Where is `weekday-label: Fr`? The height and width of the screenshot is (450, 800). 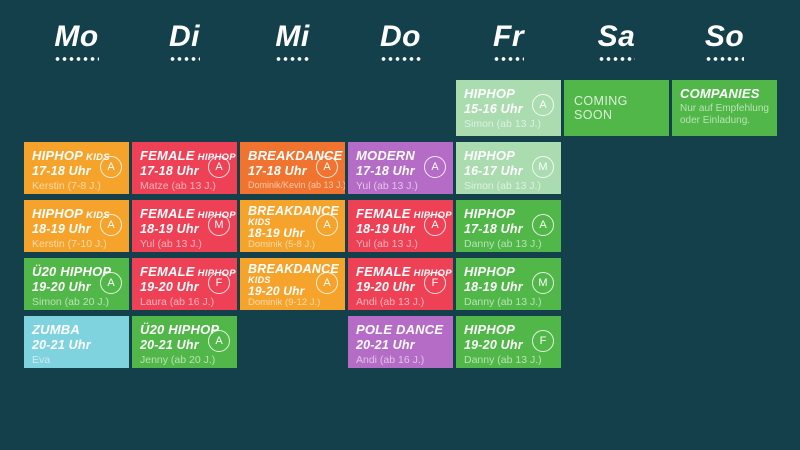 weekday-label: Fr is located at coordinates (508, 36).